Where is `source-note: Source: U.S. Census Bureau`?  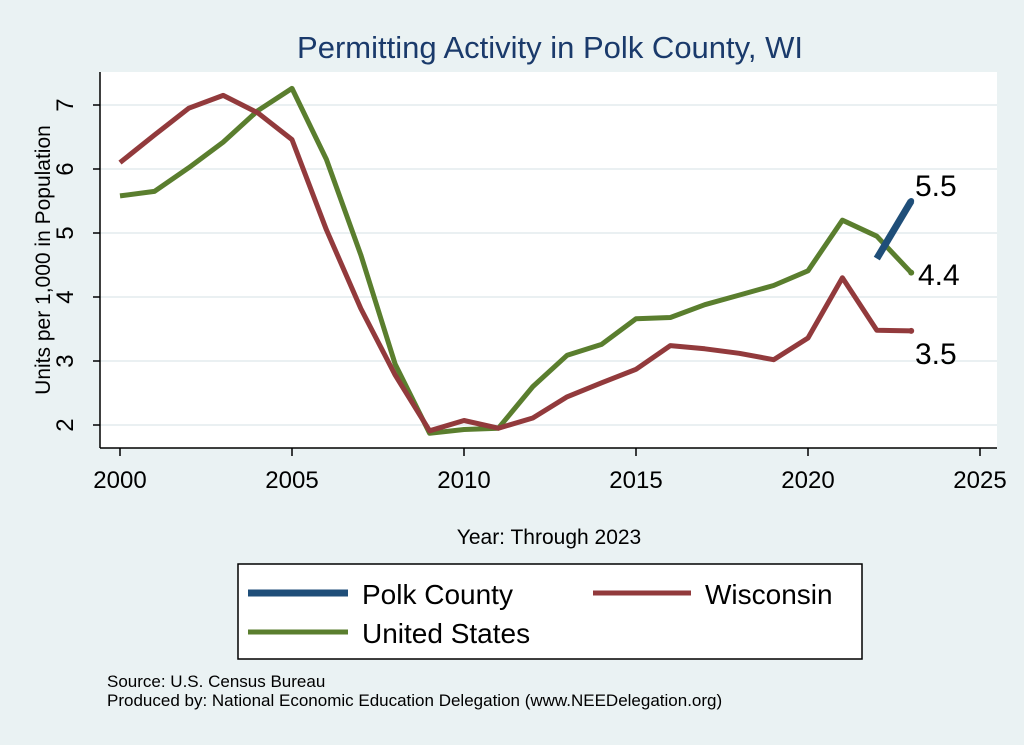
source-note: Source: U.S. Census Bureau is located at coordinates (216, 681).